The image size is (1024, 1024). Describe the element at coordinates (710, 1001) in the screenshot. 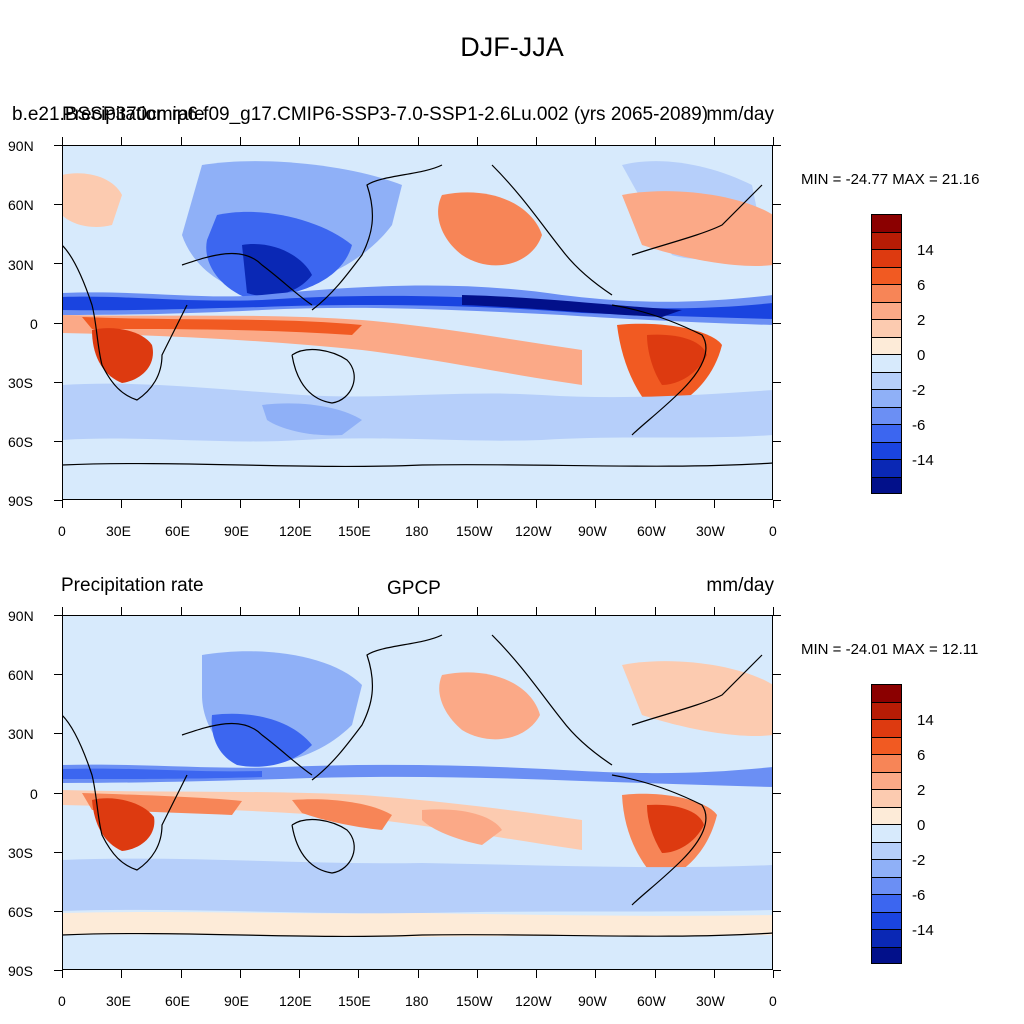

I see `panel2-lon-tick: 30W` at that location.